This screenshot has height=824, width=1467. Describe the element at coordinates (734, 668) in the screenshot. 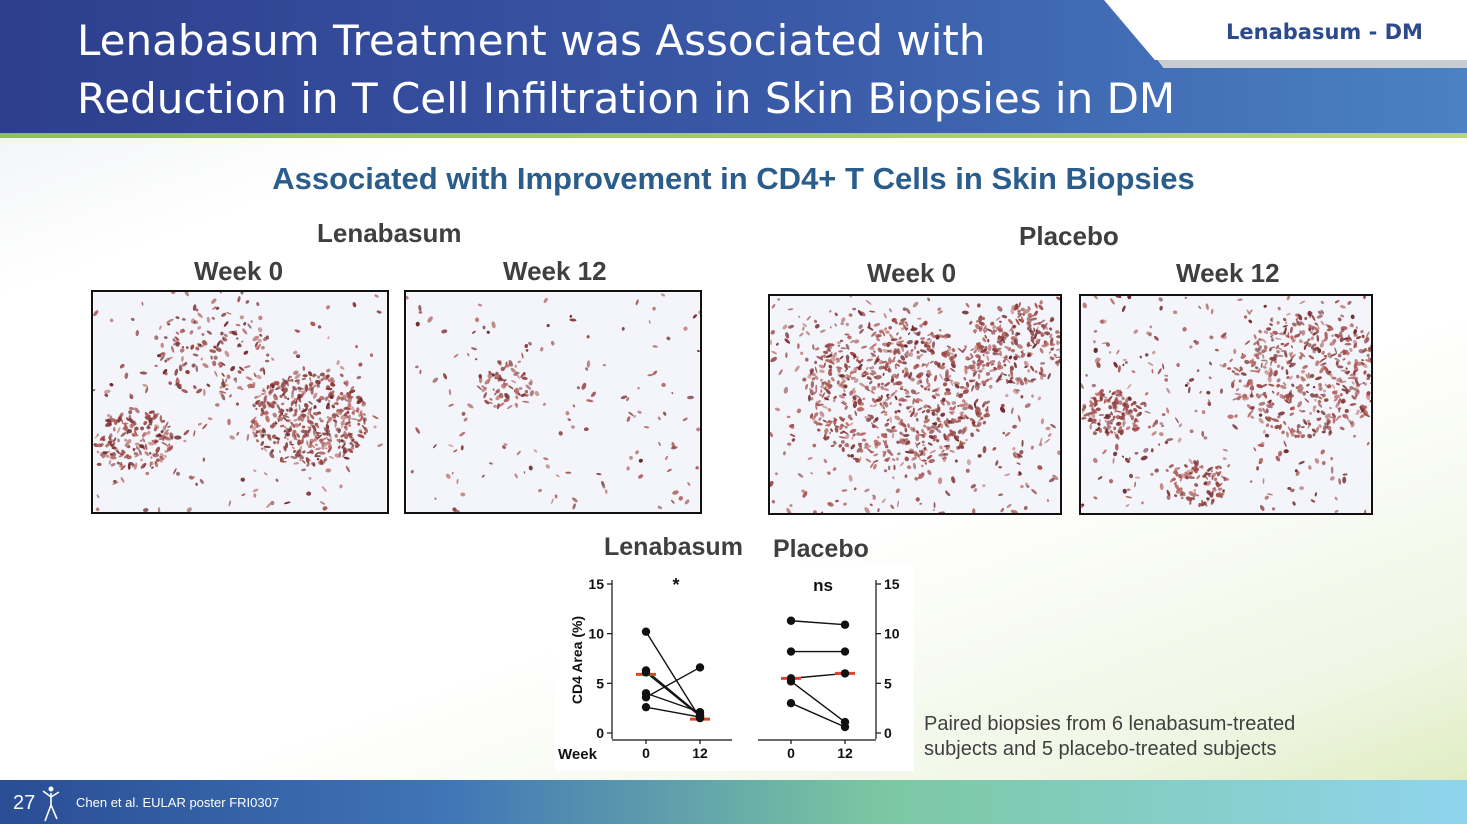

I see `cd4-area-chart` at that location.